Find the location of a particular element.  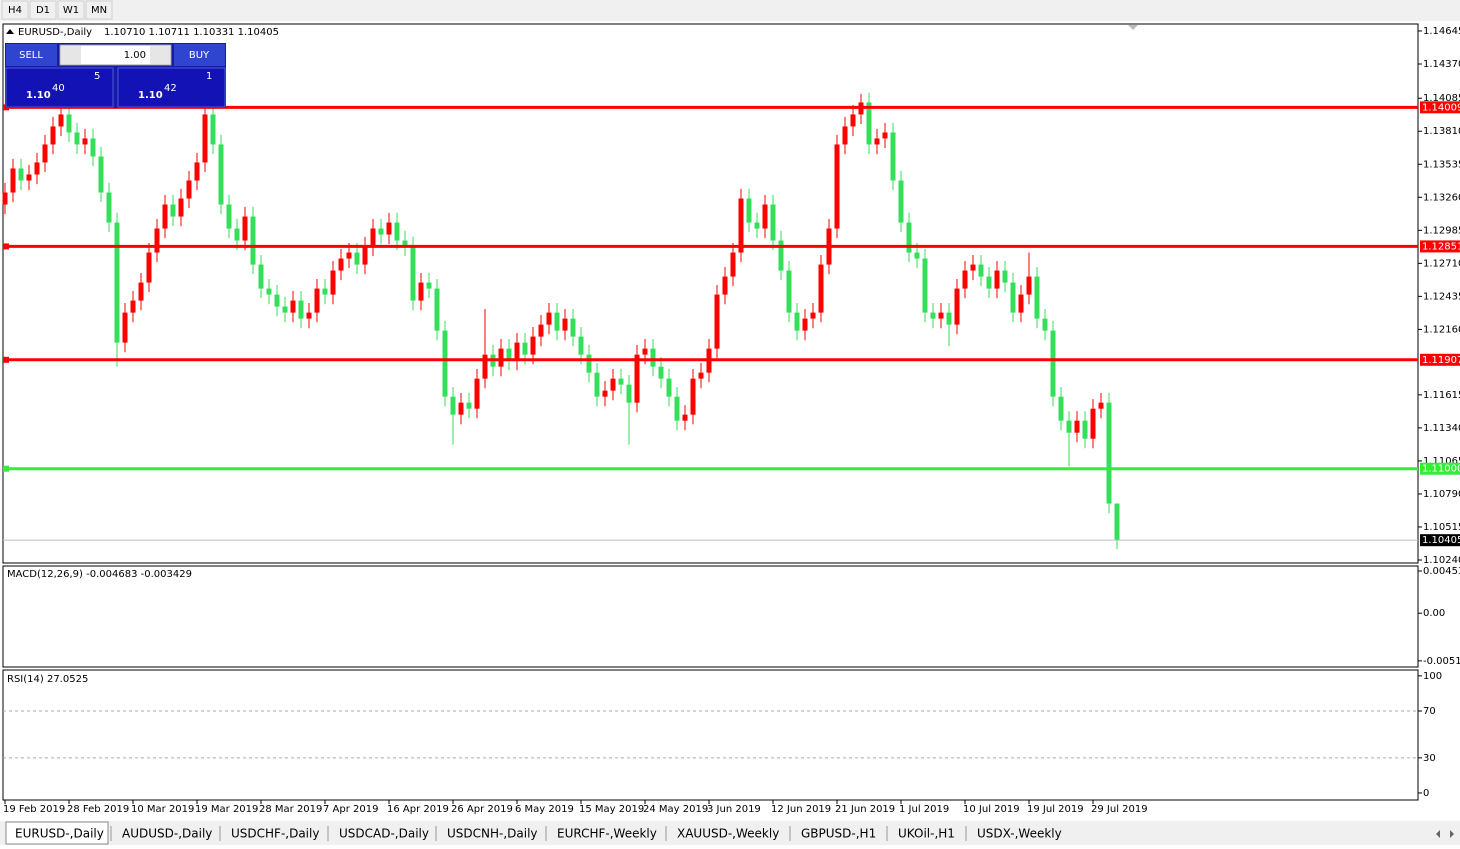

x-tick-label: 1 Jul 2019 is located at coordinates (924, 809).